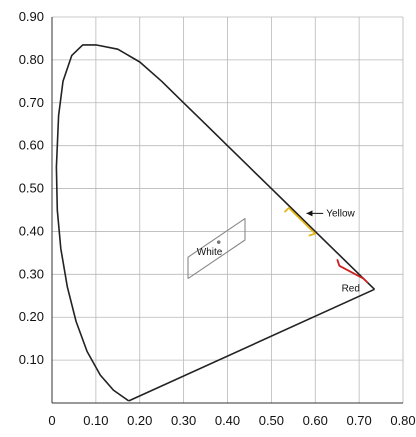 The height and width of the screenshot is (437, 416). What do you see at coordinates (210, 252) in the screenshot?
I see `annotation-label: White` at bounding box center [210, 252].